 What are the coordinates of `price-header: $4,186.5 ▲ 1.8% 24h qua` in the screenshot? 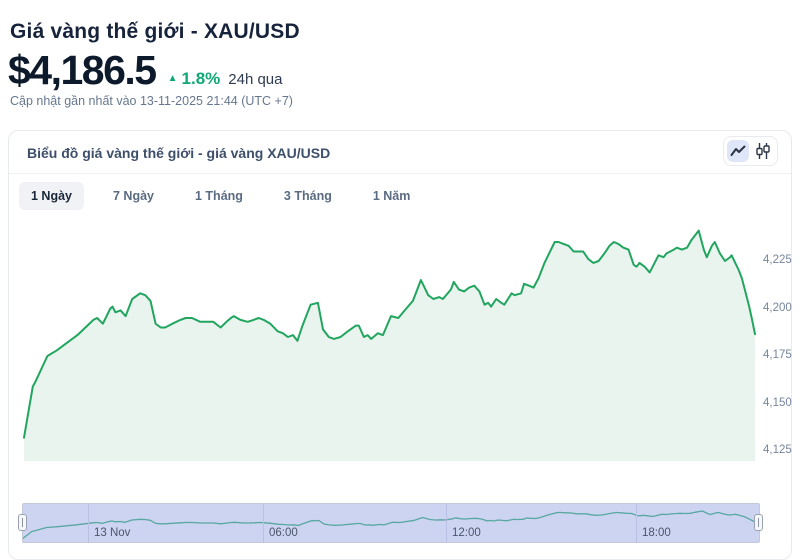 It's located at (145, 70).